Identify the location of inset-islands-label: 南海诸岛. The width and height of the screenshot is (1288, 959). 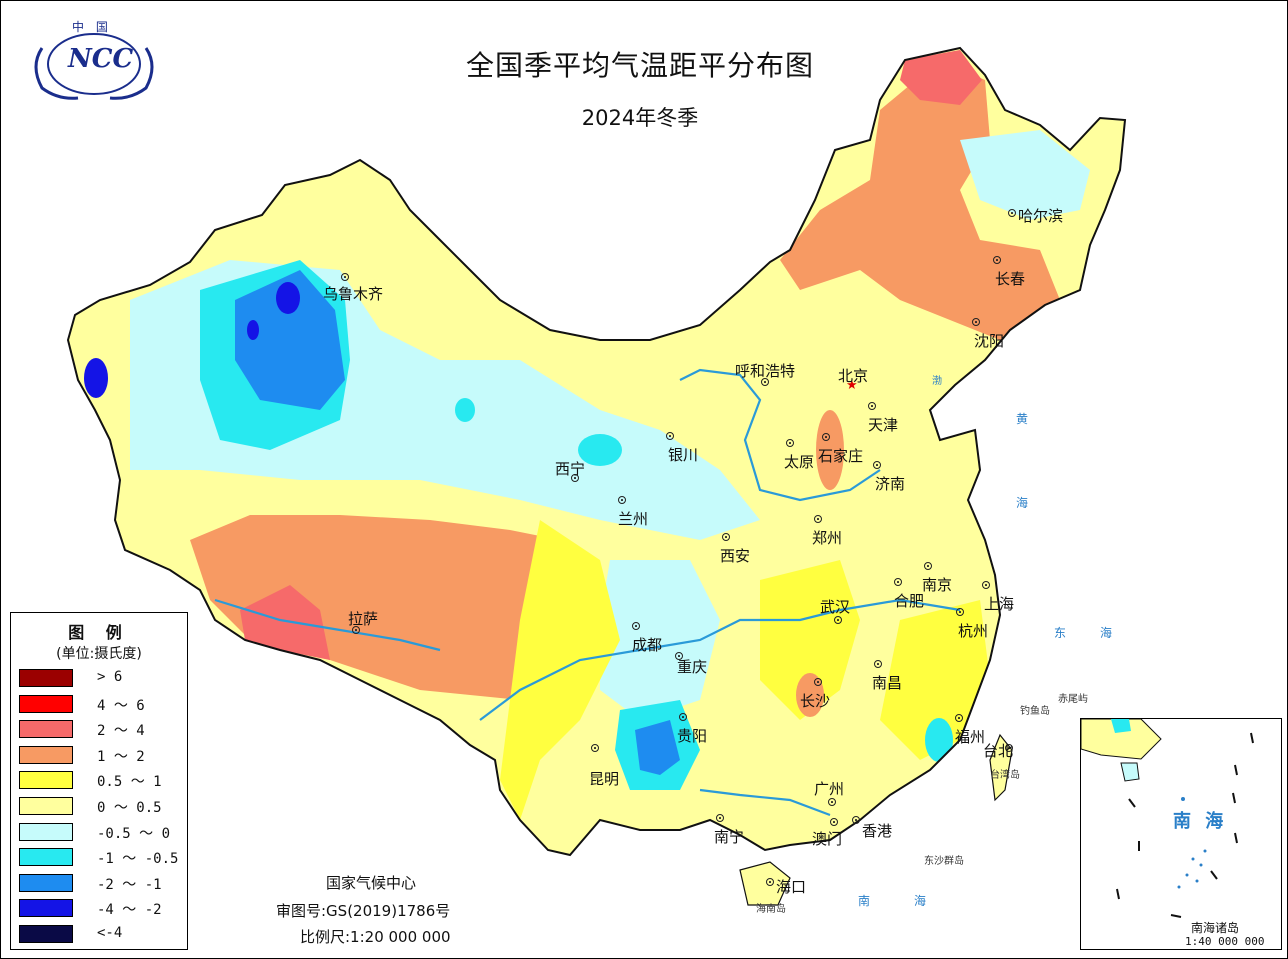
(1215, 928).